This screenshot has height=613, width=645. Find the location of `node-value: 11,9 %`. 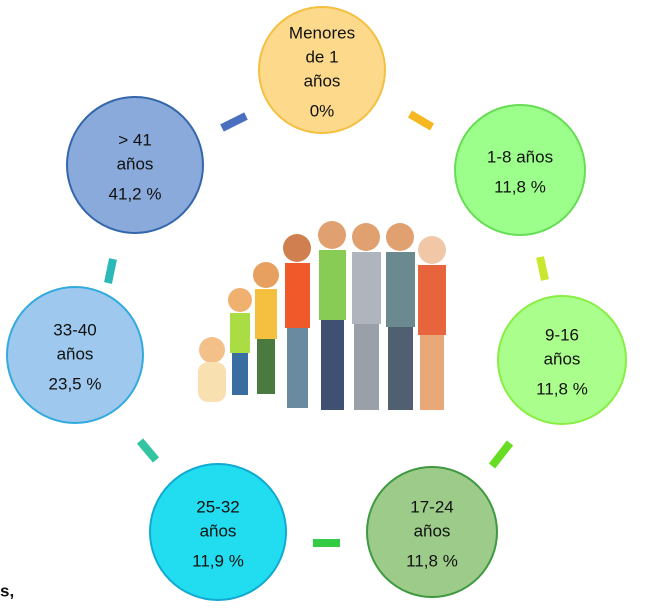

node-value: 11,9 % is located at coordinates (218, 560).